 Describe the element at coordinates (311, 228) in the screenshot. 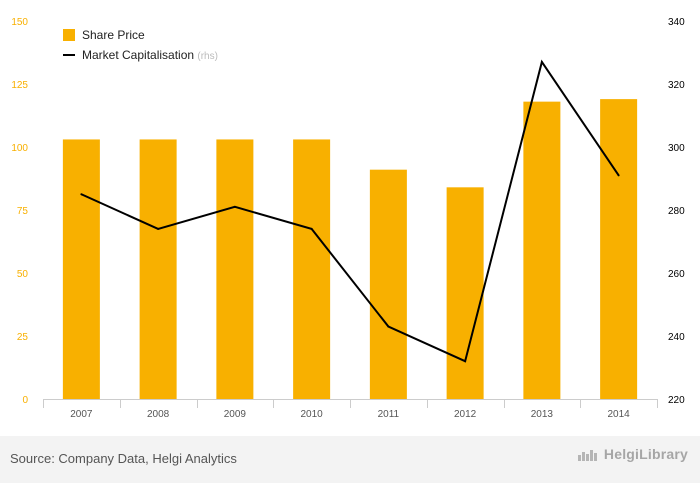

I see `line-point-2010` at that location.